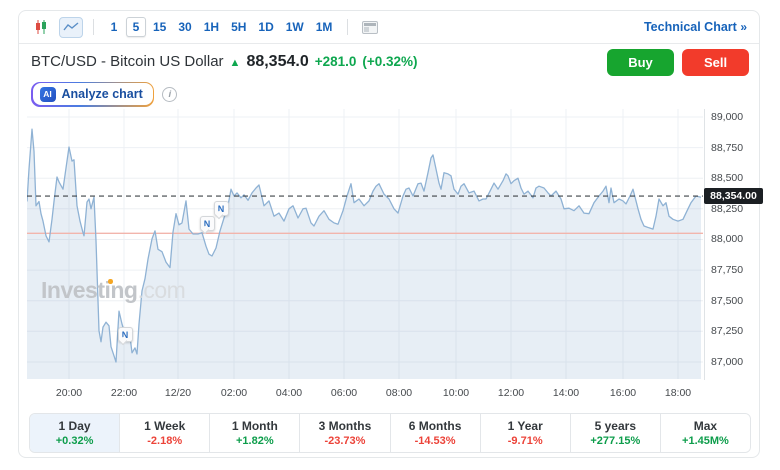  What do you see at coordinates (277, 61) in the screenshot?
I see `last-price: 88,354.0` at bounding box center [277, 61].